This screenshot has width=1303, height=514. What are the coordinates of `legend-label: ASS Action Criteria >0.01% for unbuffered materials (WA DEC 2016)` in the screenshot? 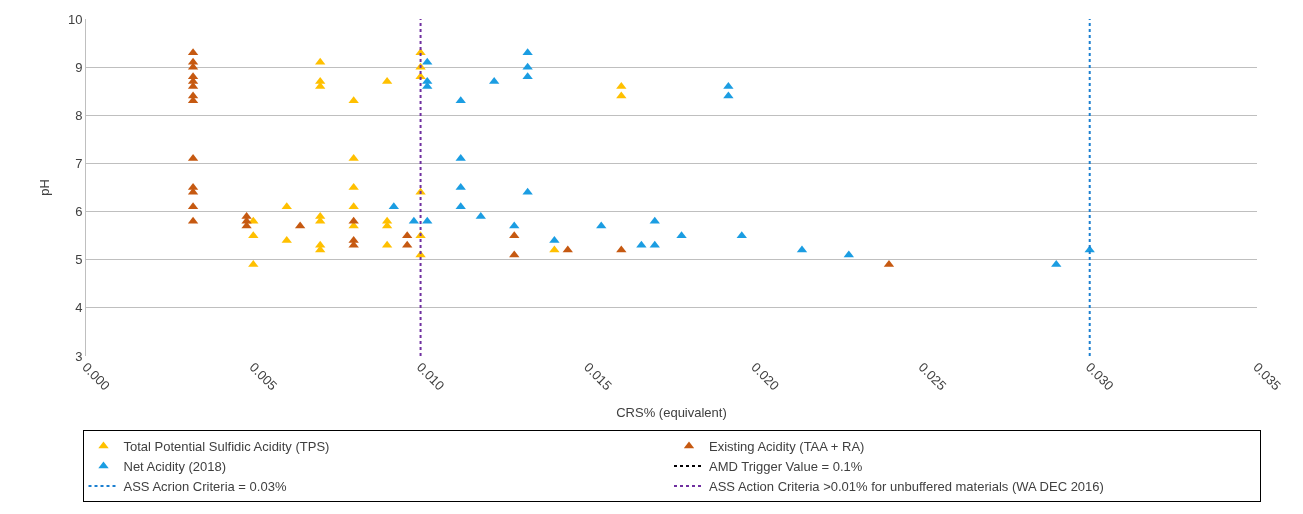 It's located at (906, 486).